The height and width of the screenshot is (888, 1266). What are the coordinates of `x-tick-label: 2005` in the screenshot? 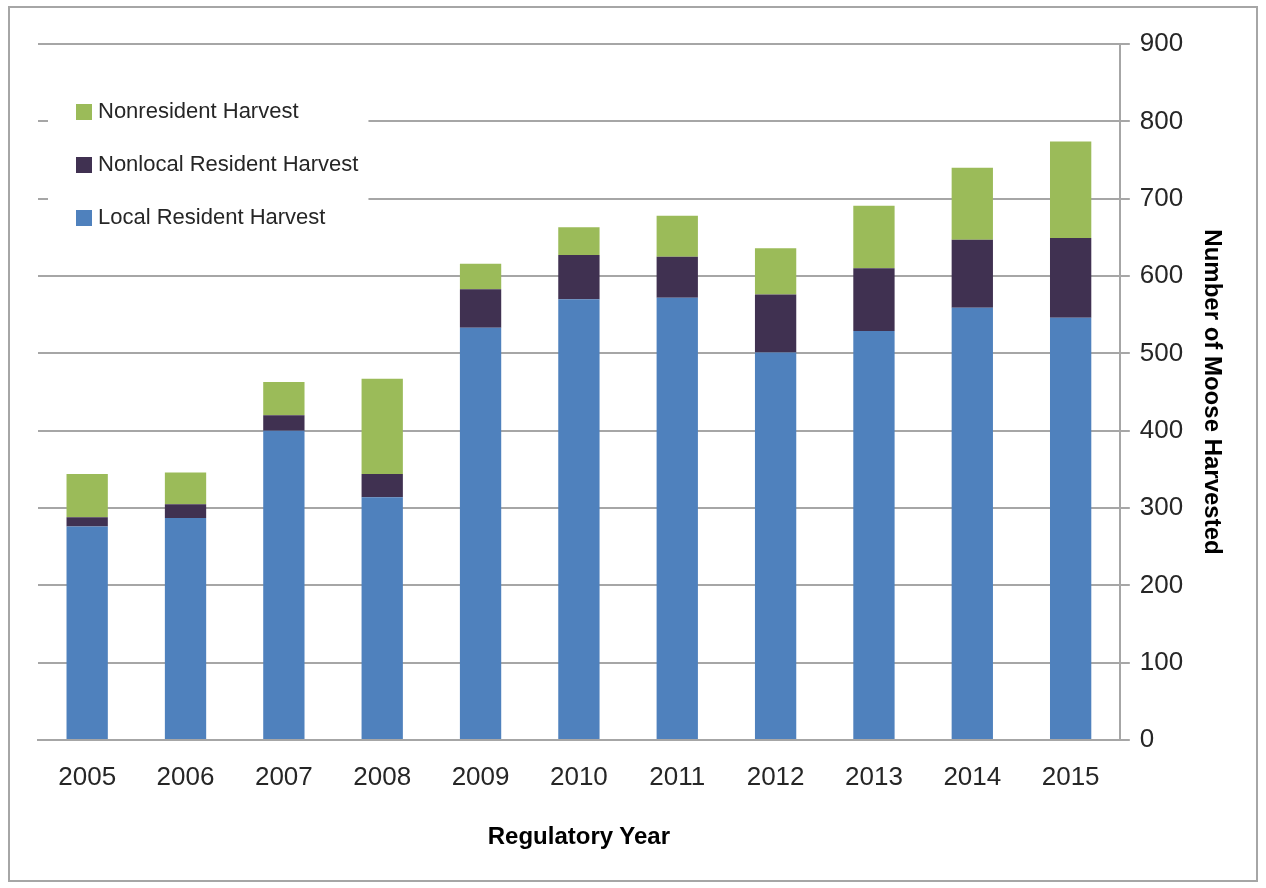 It's located at (87, 775).